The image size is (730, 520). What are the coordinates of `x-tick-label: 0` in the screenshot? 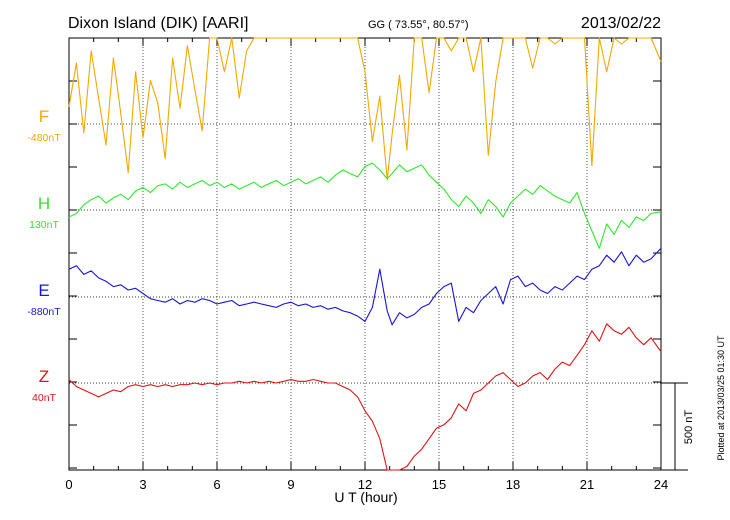 It's located at (68, 484).